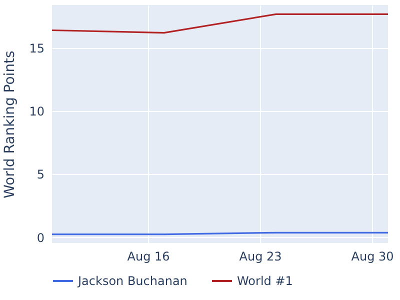 This screenshot has height=300, width=400. I want to click on legend-label: Jackson Buchanan, so click(132, 281).